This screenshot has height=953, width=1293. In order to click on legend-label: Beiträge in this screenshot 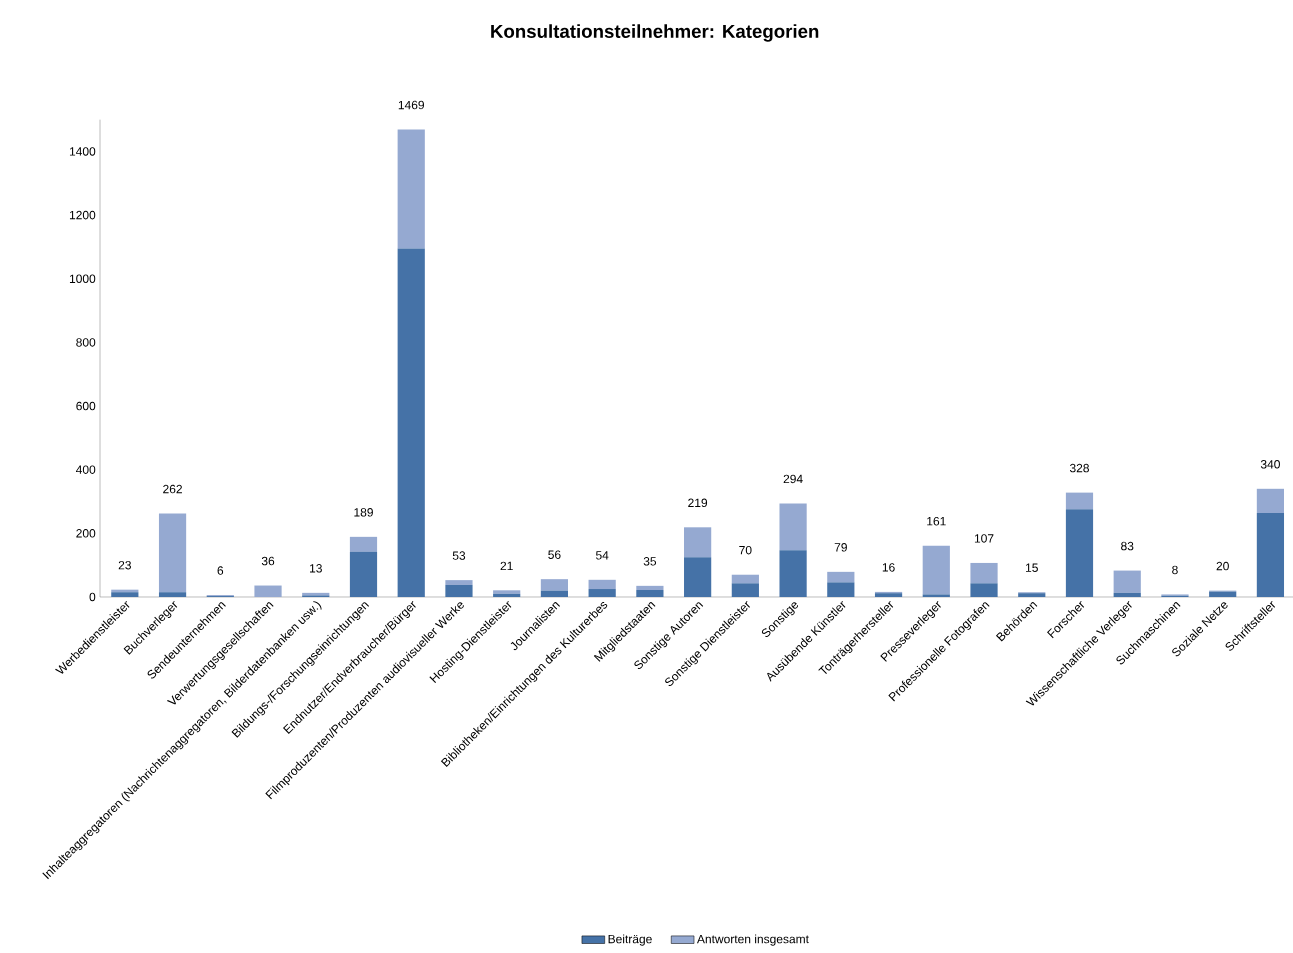, I will do `click(630, 940)`.